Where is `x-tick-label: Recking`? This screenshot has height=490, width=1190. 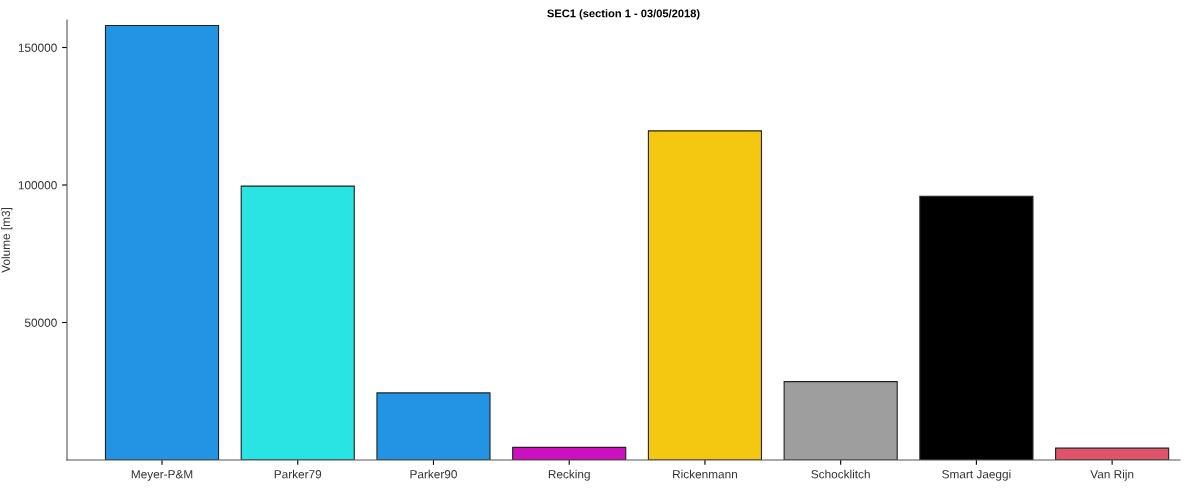
x-tick-label: Recking is located at coordinates (569, 475).